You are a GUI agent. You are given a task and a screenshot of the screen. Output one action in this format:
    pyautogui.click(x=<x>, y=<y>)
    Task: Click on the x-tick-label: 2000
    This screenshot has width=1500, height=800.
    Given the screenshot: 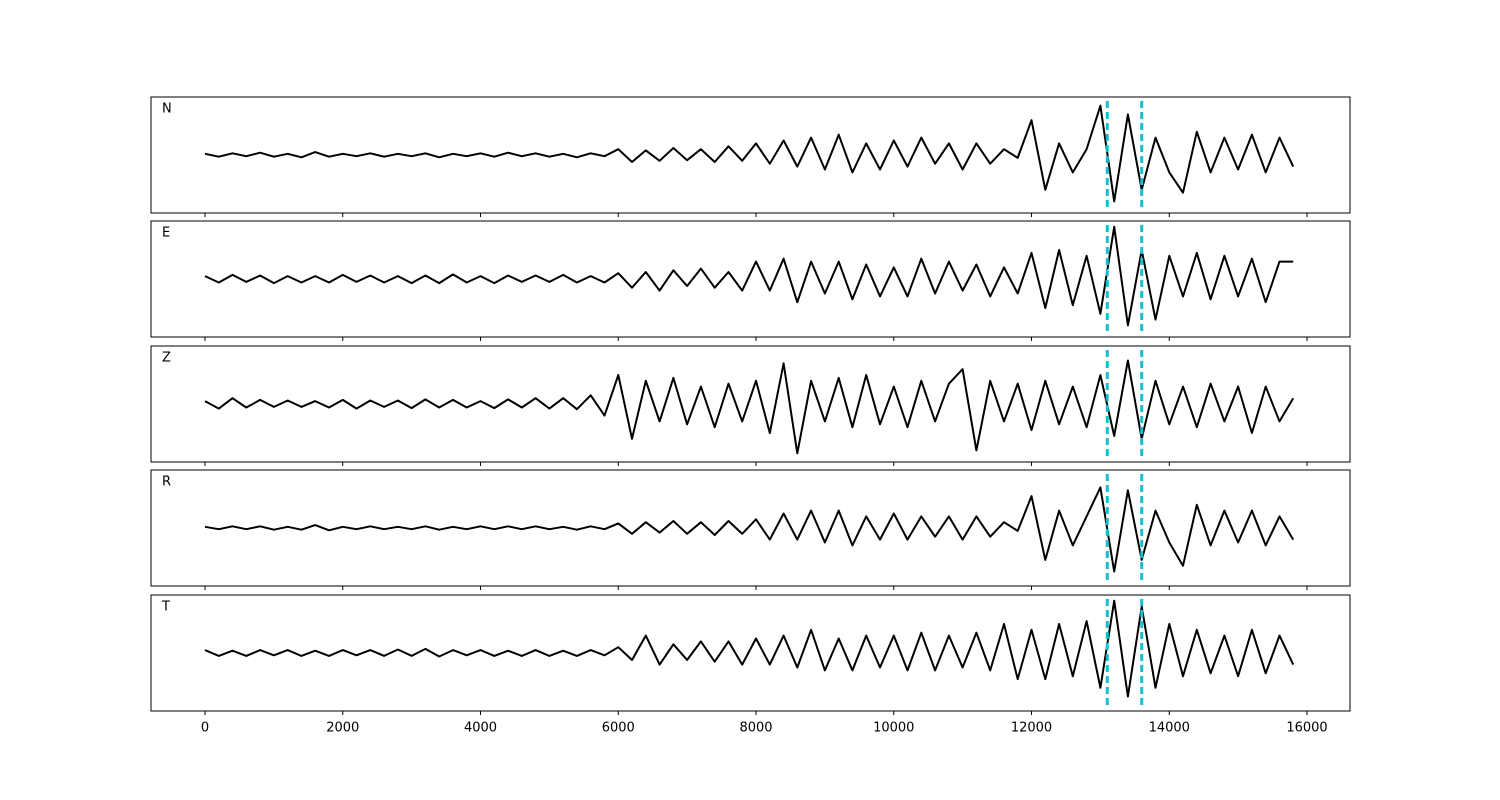 What is the action you would take?
    pyautogui.click(x=342, y=728)
    